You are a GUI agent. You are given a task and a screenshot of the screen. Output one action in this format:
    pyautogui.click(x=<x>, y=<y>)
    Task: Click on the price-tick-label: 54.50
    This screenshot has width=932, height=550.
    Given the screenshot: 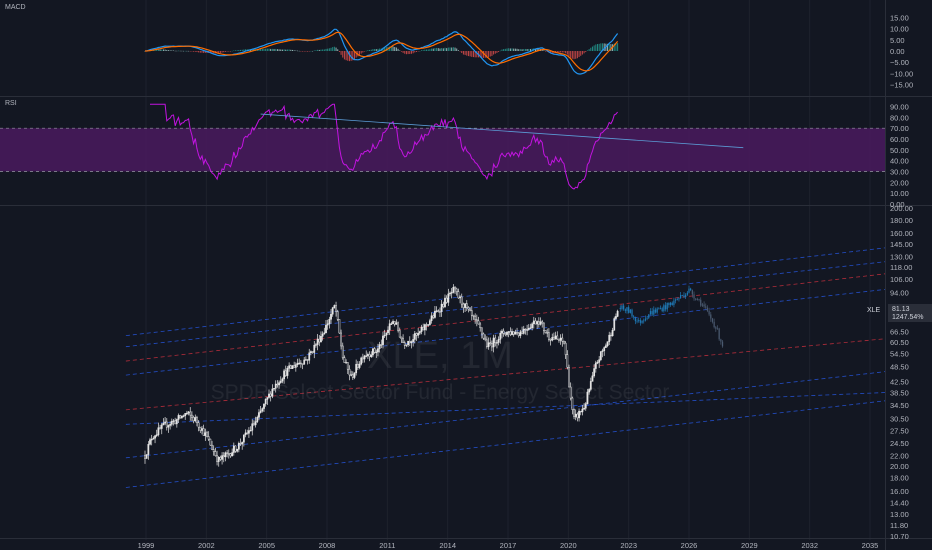 What is the action you would take?
    pyautogui.click(x=899, y=354)
    